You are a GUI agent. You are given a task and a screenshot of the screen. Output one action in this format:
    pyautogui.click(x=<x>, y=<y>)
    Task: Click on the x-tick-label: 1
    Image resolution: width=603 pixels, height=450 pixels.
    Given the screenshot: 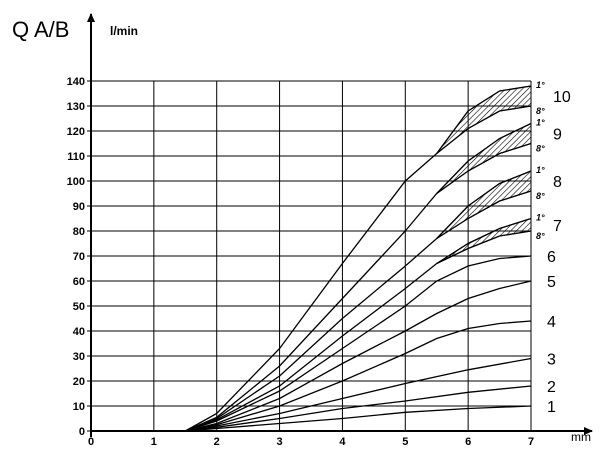 What is the action you would take?
    pyautogui.click(x=154, y=442)
    